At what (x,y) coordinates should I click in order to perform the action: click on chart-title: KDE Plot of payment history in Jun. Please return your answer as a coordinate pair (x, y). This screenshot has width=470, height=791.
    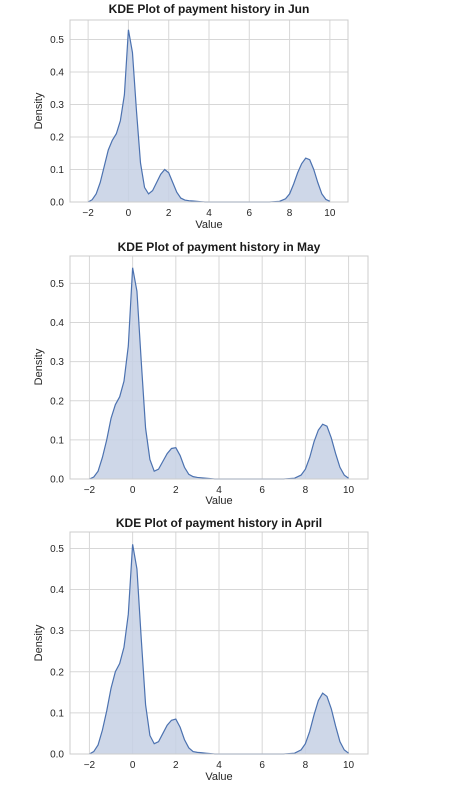
    Looking at the image, I should click on (209, 9).